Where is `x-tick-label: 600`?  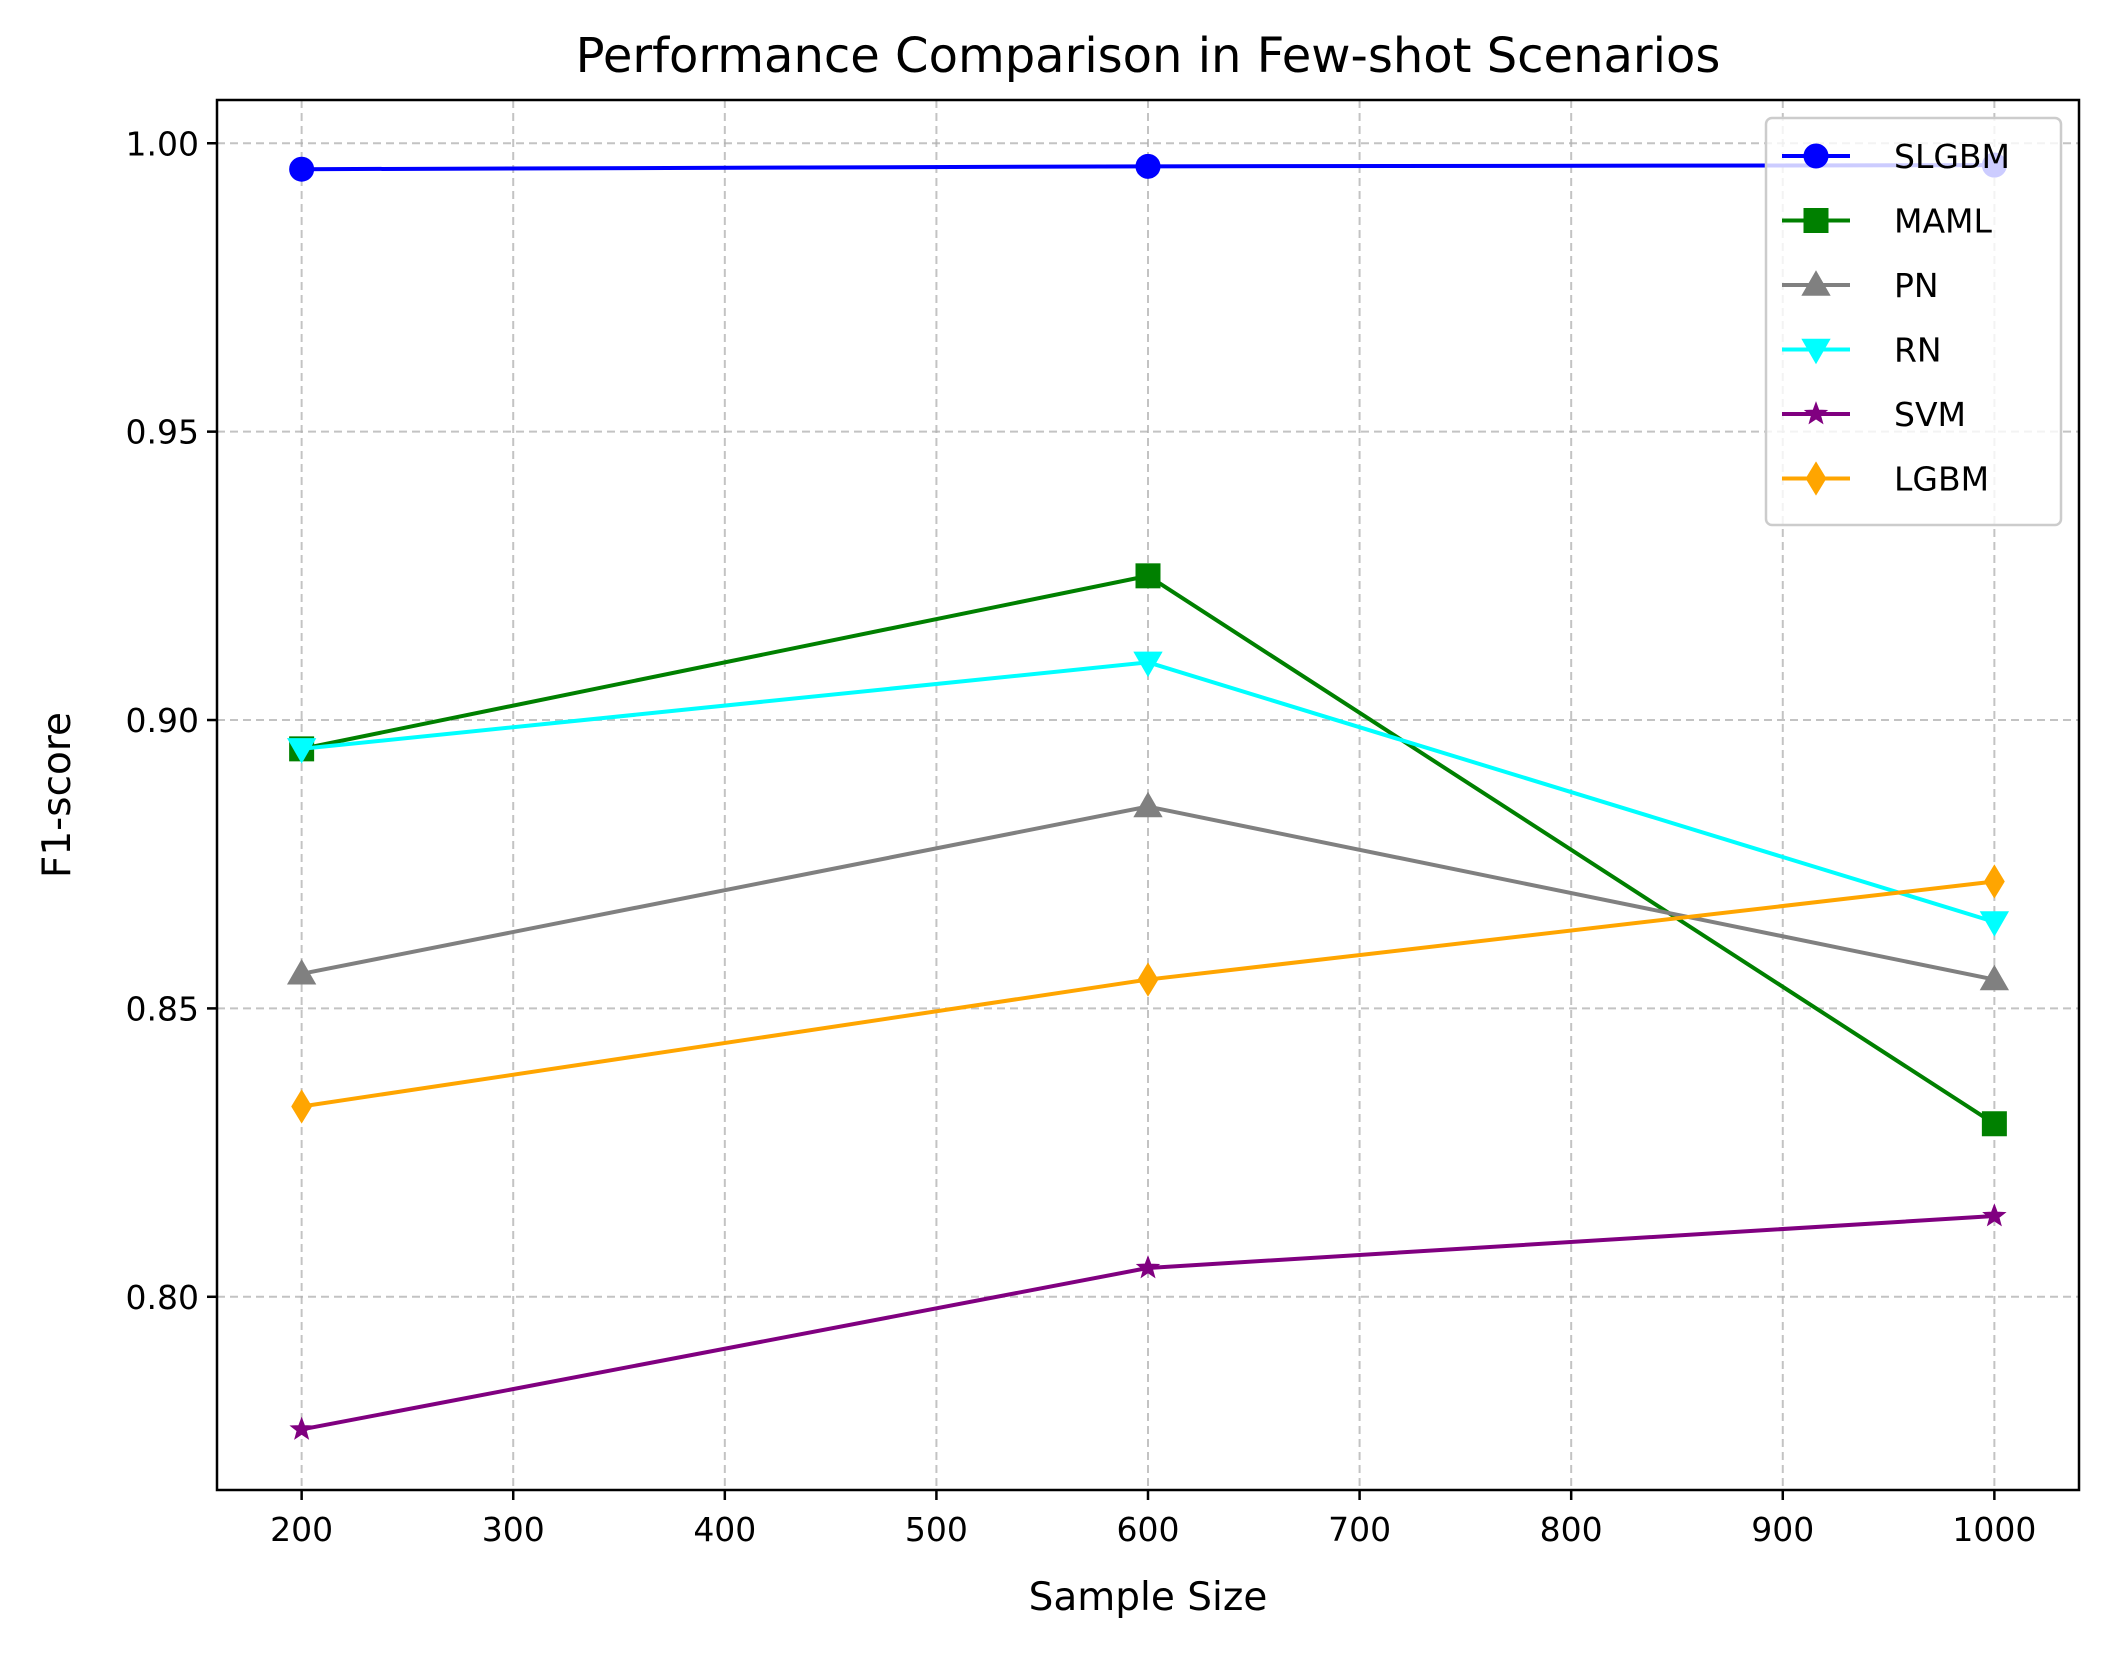
x-tick-label: 600 is located at coordinates (1148, 1529).